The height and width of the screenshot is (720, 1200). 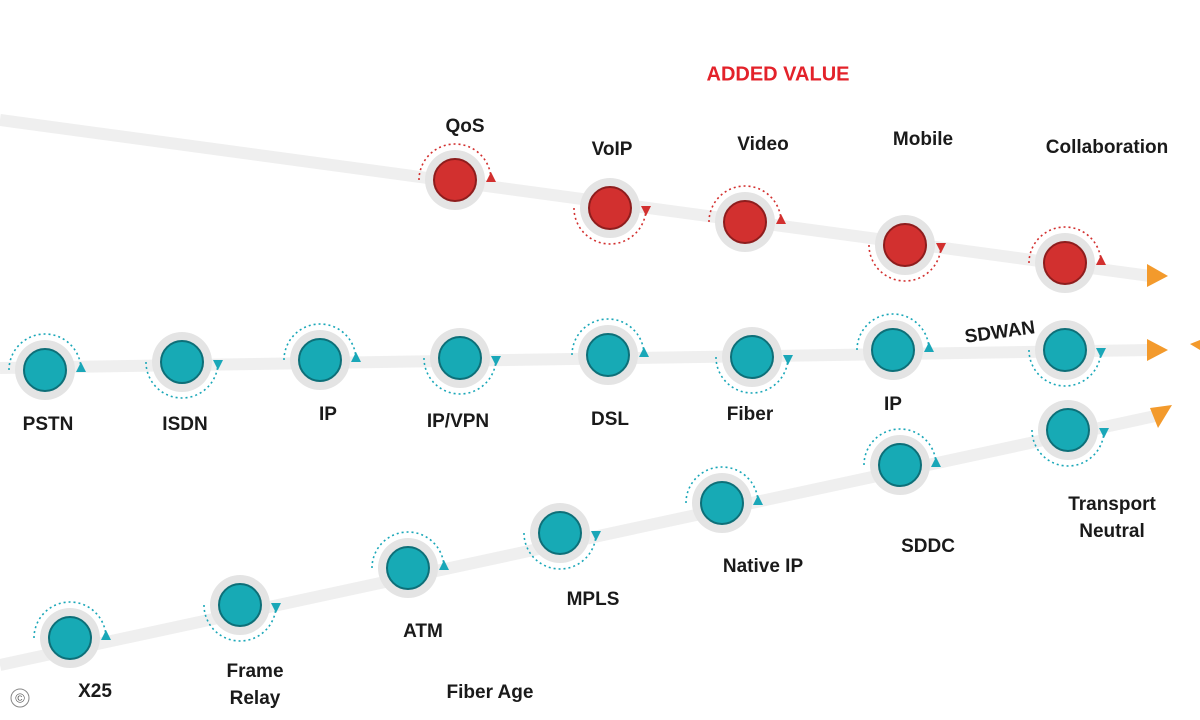 I want to click on node-label: Collaboration, so click(x=1107, y=147).